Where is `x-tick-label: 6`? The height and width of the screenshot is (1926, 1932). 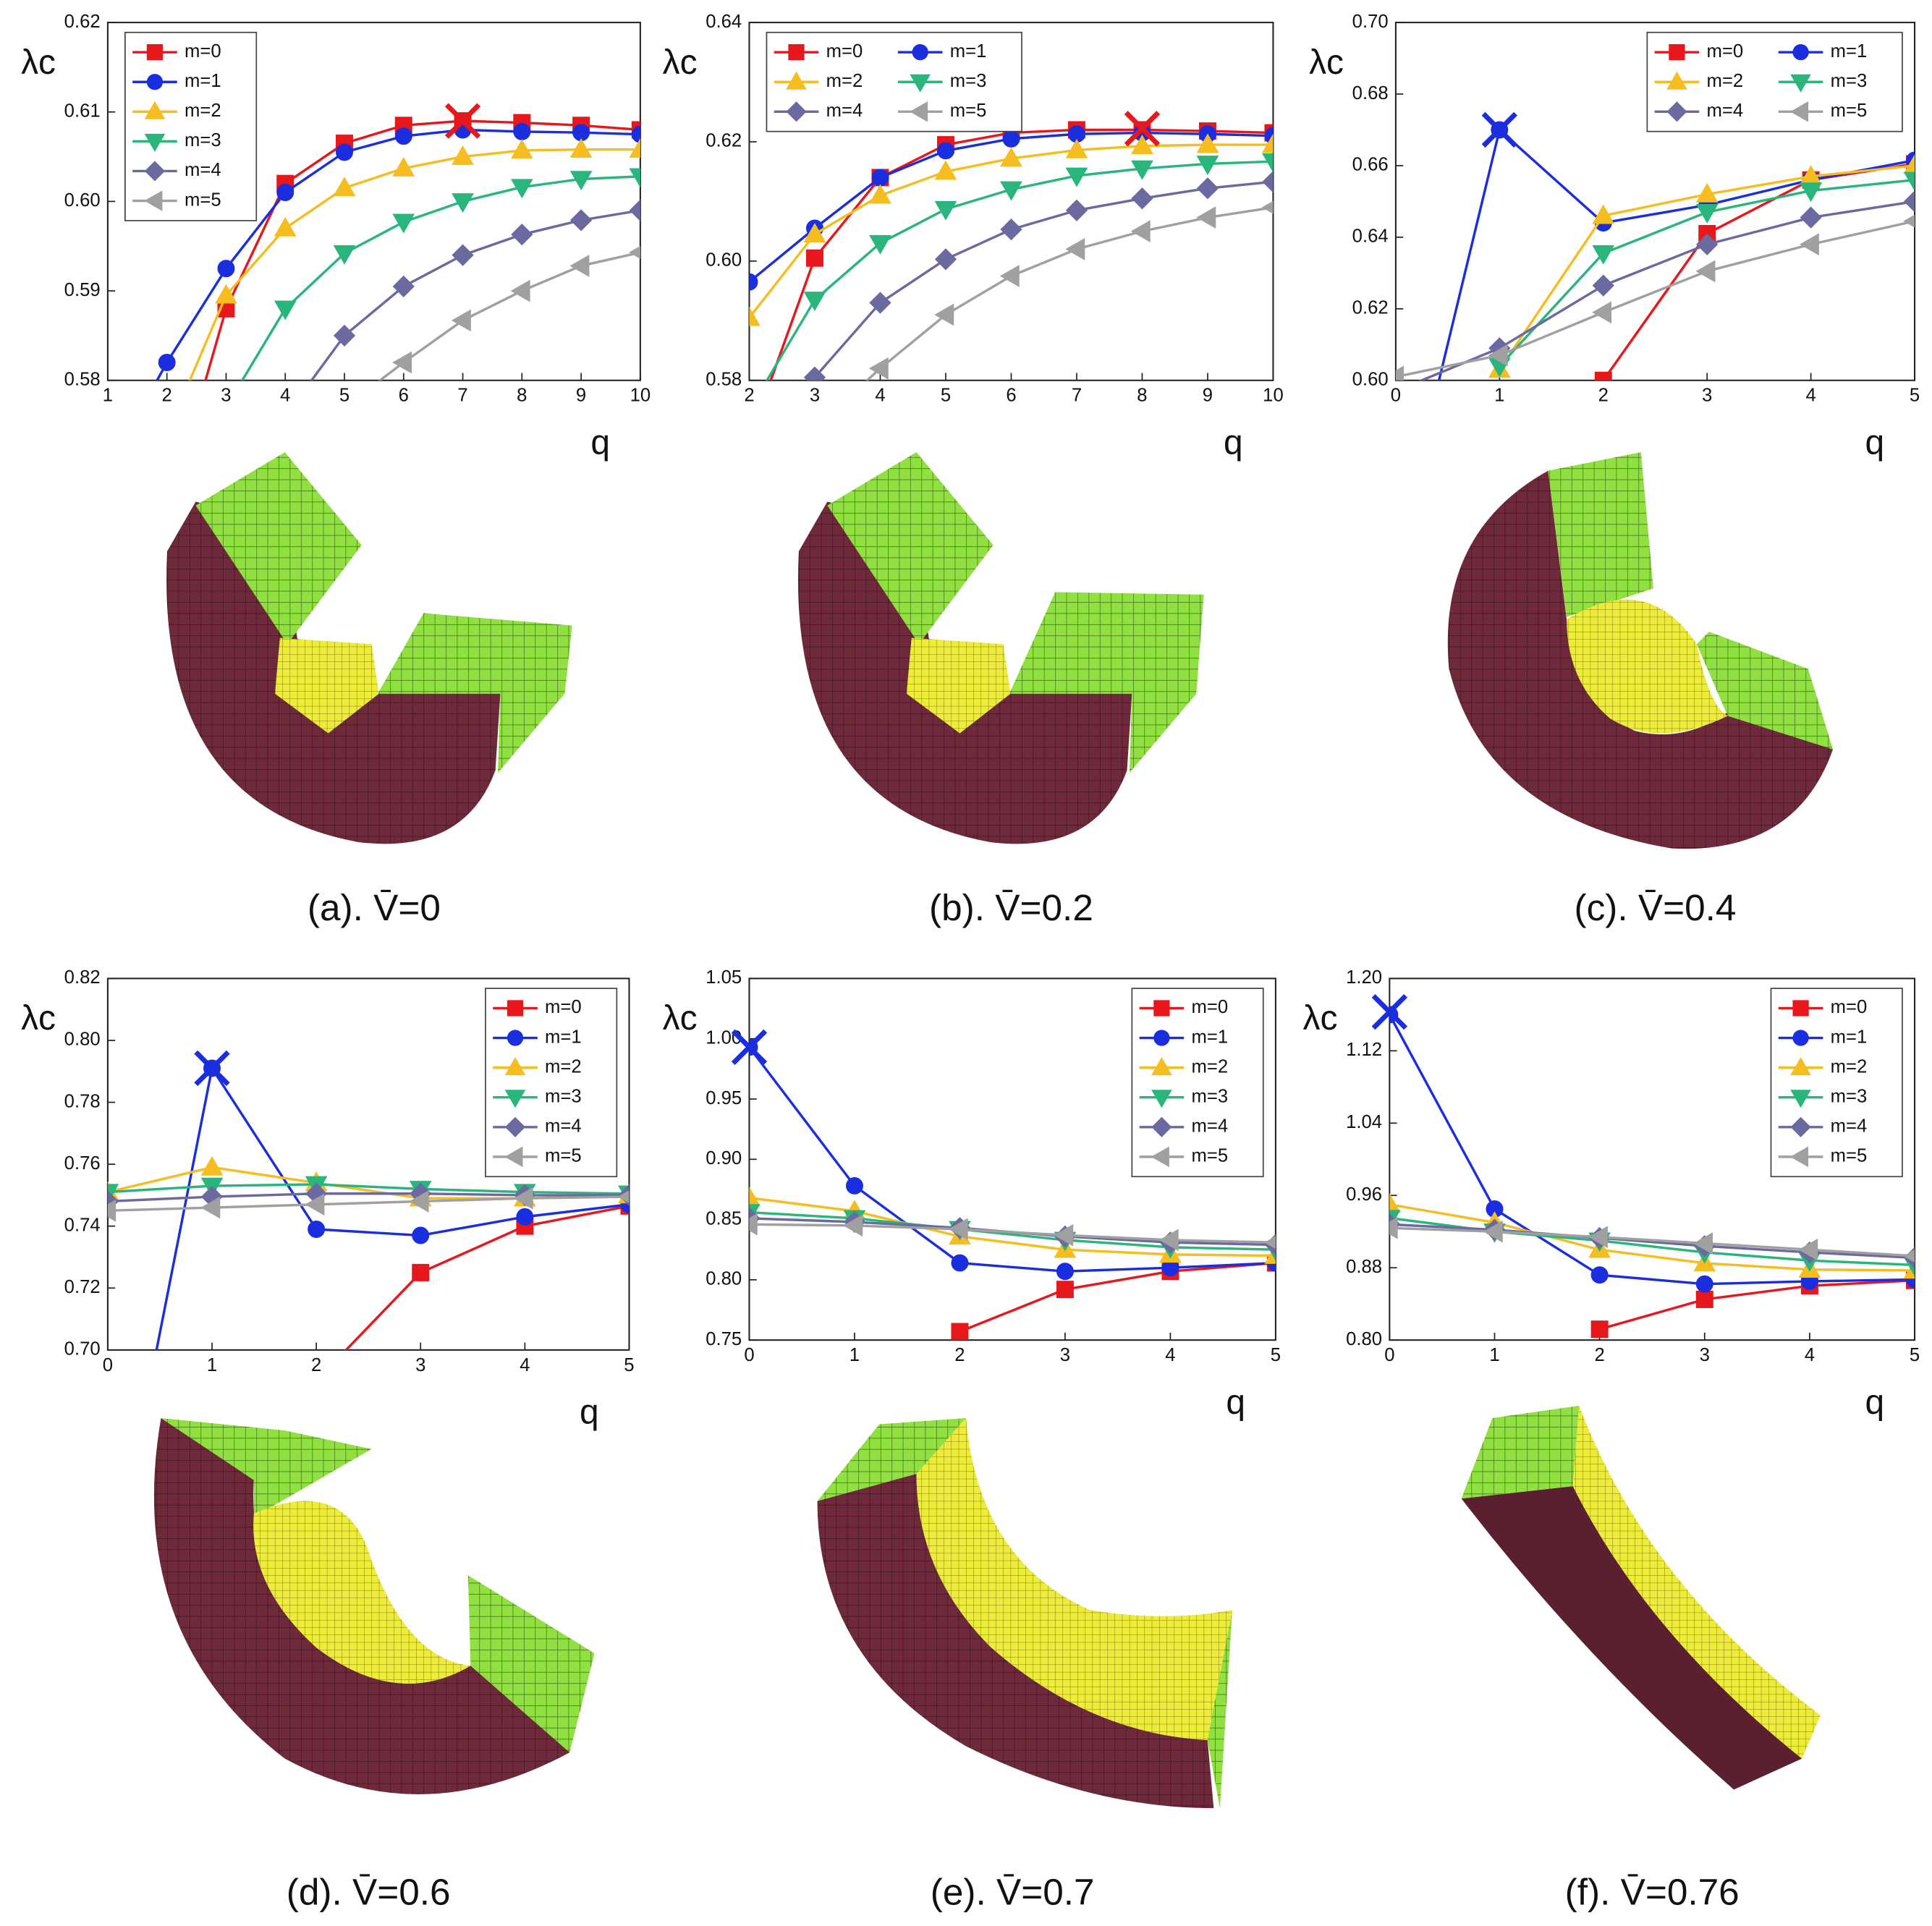 x-tick-label: 6 is located at coordinates (404, 396).